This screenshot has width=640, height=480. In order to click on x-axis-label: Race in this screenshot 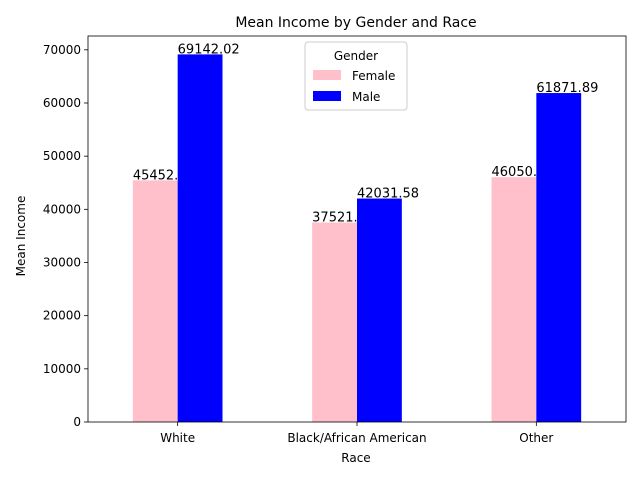, I will do `click(355, 458)`.